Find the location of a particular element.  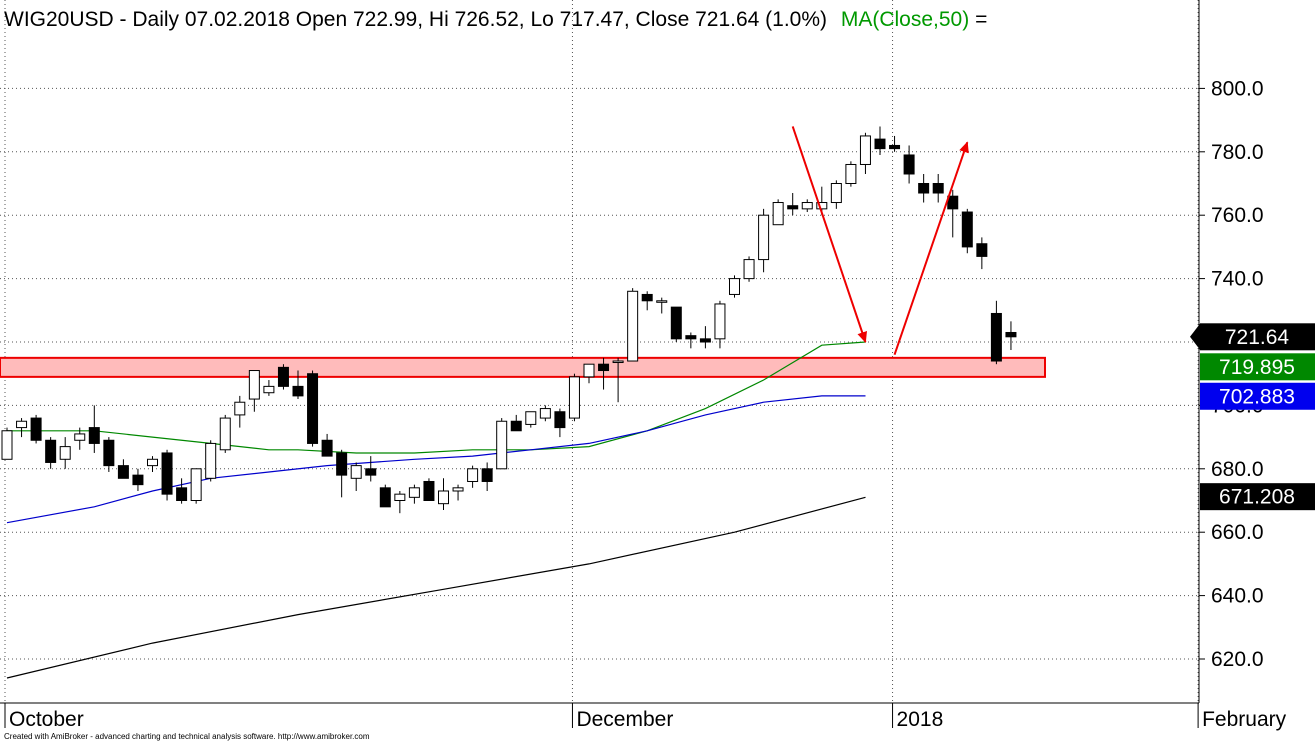

y-tick-label: 660.0 is located at coordinates (1237, 532).